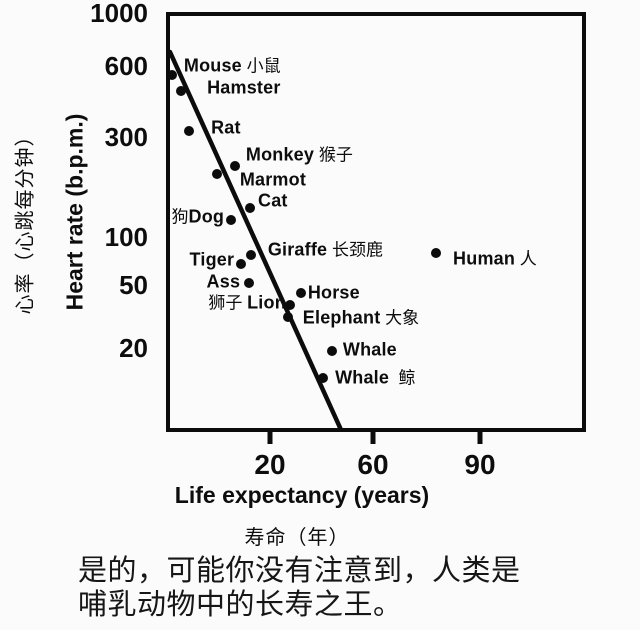 The width and height of the screenshot is (640, 630). What do you see at coordinates (480, 464) in the screenshot?
I see `x-tick-label-90: 90` at bounding box center [480, 464].